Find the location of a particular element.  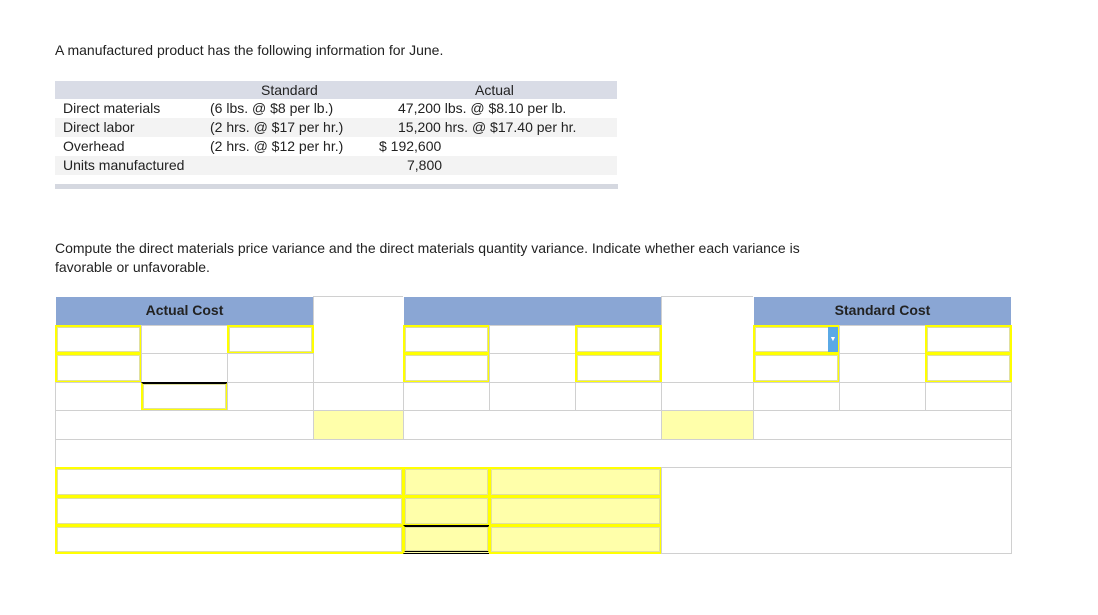

actual-cost-header: Actual Cost is located at coordinates (184, 311).